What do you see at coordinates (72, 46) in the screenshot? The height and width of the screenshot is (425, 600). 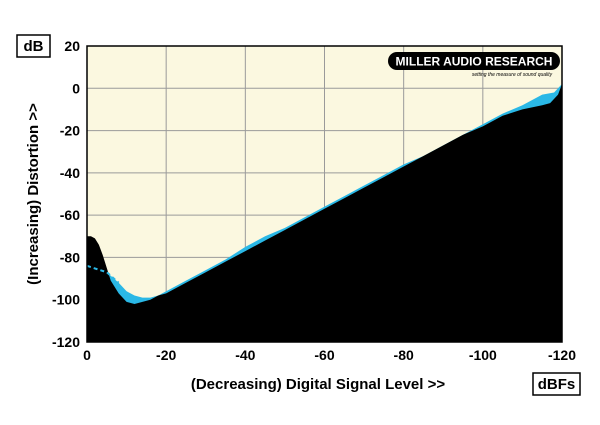 I see `y-tick-label: 20` at bounding box center [72, 46].